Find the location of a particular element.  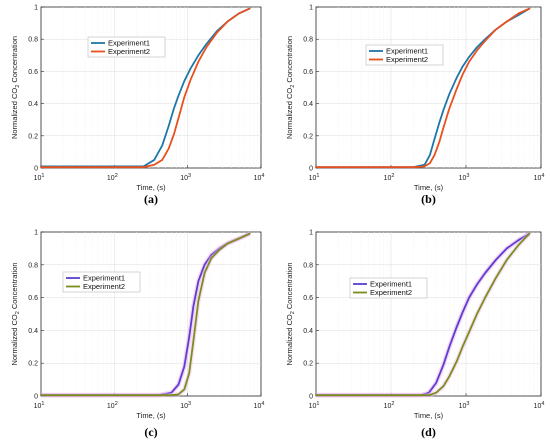

panel-label: (b) is located at coordinates (428, 199).